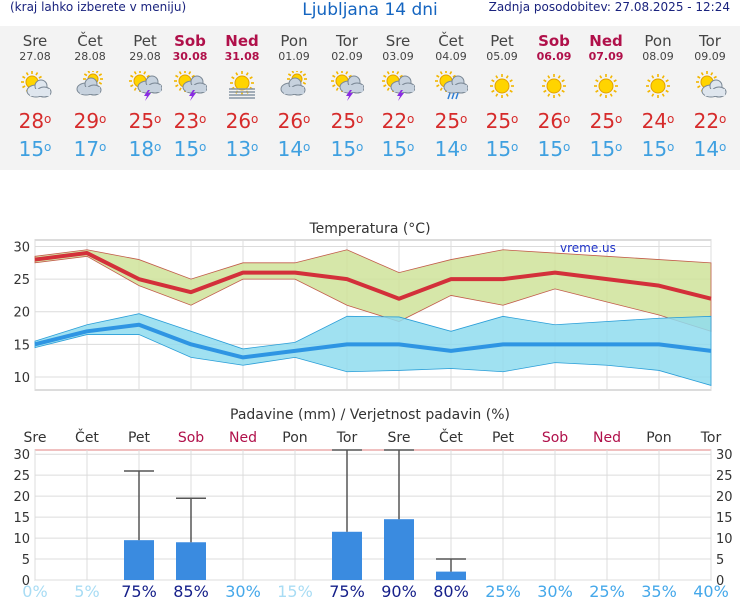 The height and width of the screenshot is (600, 740). I want to click on temp-max: 28o, so click(35, 121).